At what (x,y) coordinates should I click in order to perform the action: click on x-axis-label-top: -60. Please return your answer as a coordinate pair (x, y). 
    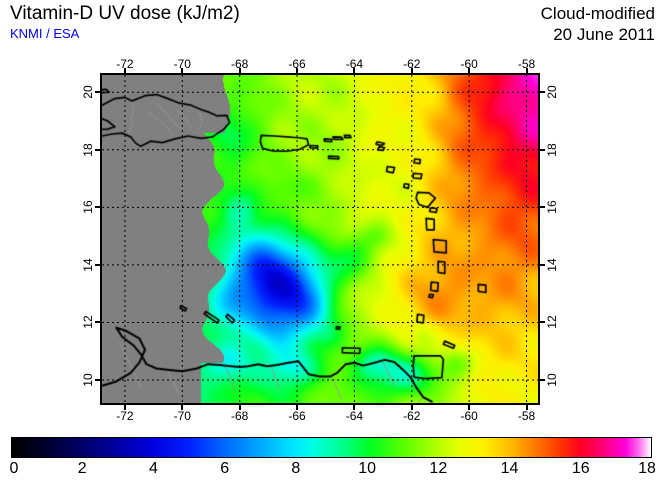
    Looking at the image, I should click on (469, 64).